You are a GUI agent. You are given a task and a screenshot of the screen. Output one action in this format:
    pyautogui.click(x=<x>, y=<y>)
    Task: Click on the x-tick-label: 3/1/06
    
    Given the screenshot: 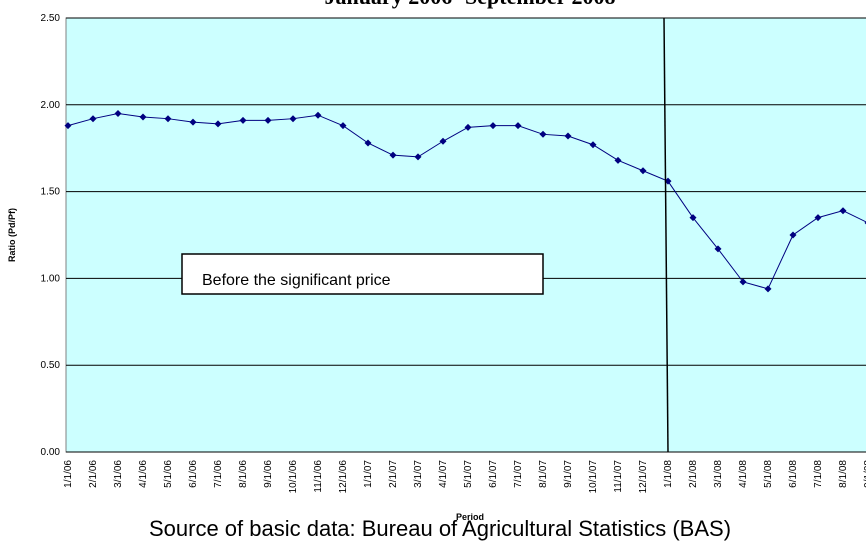 What is the action you would take?
    pyautogui.click(x=118, y=474)
    